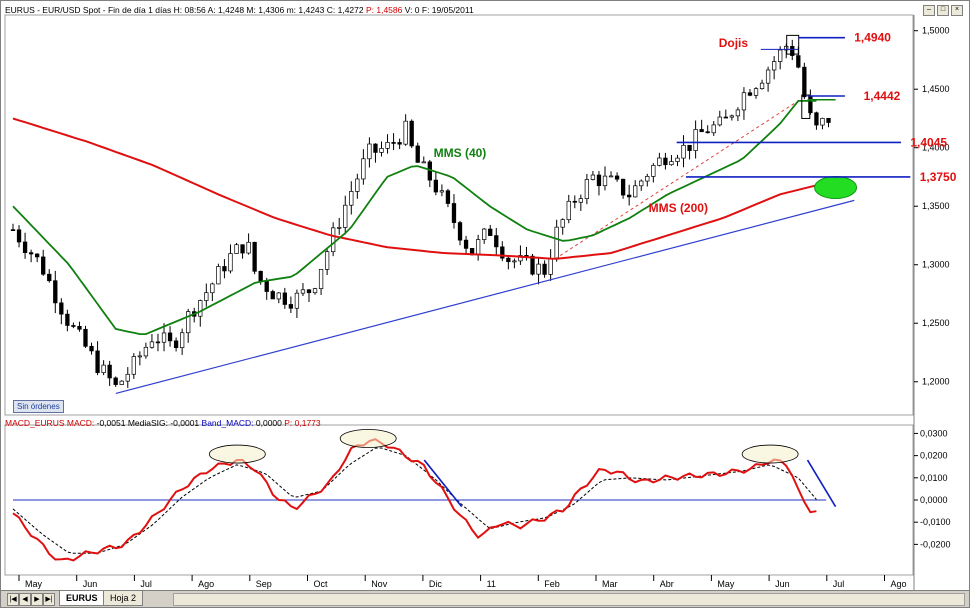 This screenshot has width=970, height=608. I want to click on first-sheet-icon: |◀, so click(13, 599).